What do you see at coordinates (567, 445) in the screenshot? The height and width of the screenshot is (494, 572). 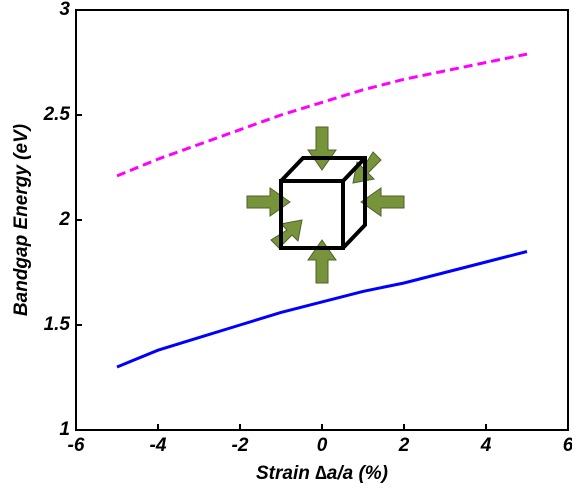 I see `x-tick-label: 6` at bounding box center [567, 445].